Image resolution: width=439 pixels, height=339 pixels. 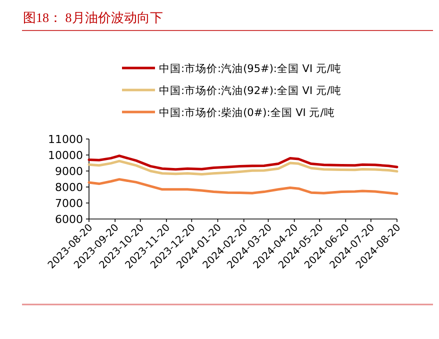 What do you see at coordinates (247, 112) in the screenshot?
I see `legend-label: 中国:市场价:柴油(0#):全国 VI 元/吨` at bounding box center [247, 112].